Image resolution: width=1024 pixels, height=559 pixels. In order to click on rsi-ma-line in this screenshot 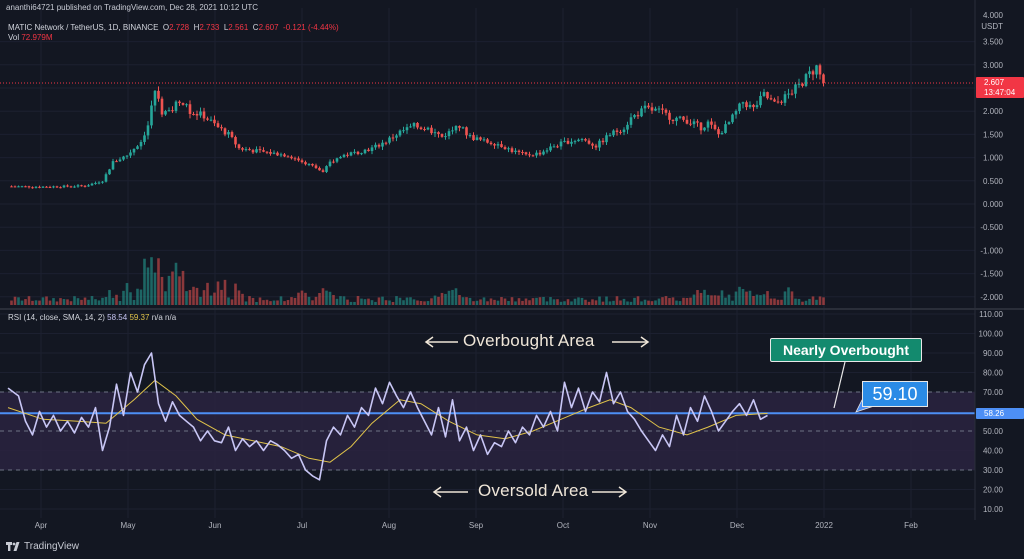, I will do `click(387, 421)`.